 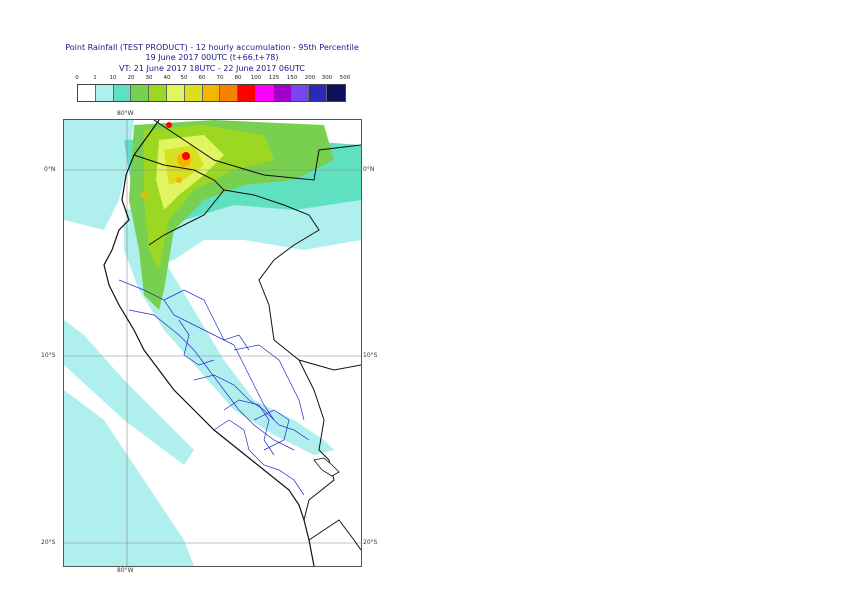 What do you see at coordinates (50, 169) in the screenshot?
I see `lat-label-left-0: 0°N` at bounding box center [50, 169].